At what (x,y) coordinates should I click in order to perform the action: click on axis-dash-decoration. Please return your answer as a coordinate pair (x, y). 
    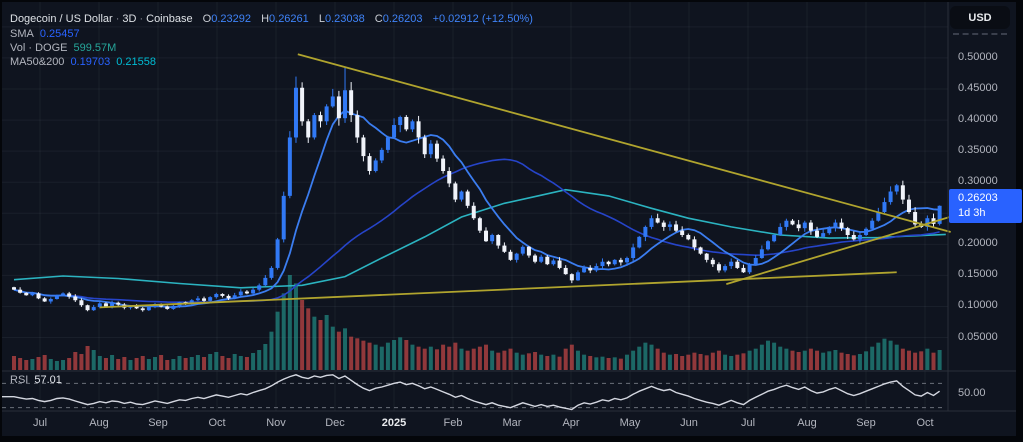
    Looking at the image, I should click on (980, 34).